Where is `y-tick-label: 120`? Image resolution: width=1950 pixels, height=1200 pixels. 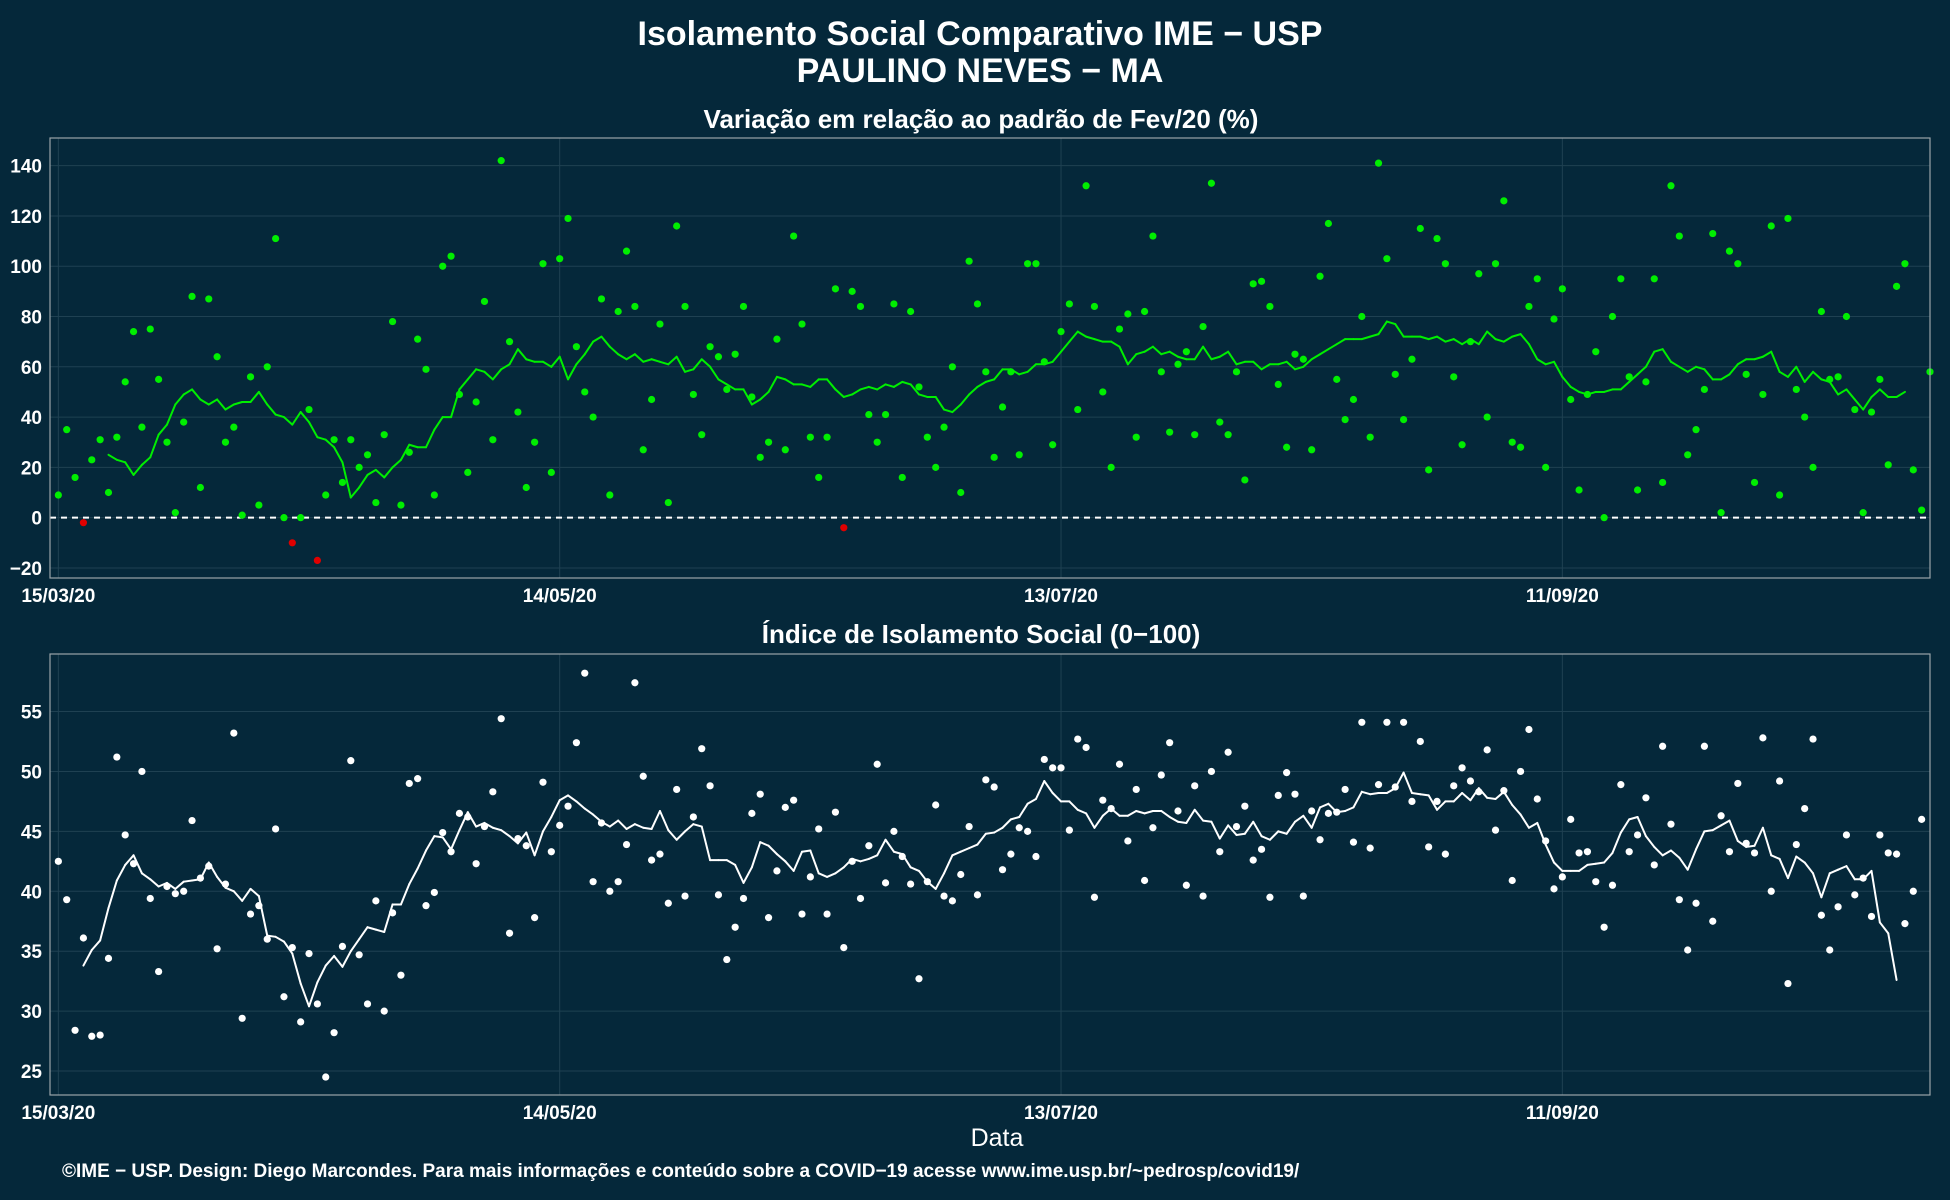
y-tick-label: 120 is located at coordinates (26, 217).